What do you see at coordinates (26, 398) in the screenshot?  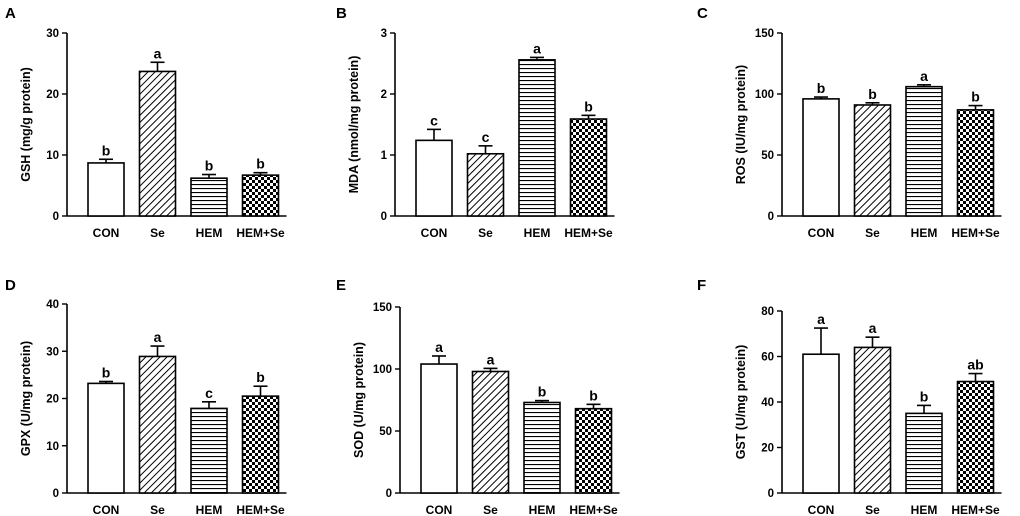 I see `y-axis-title: GPX (U/mg protein)` at bounding box center [26, 398].